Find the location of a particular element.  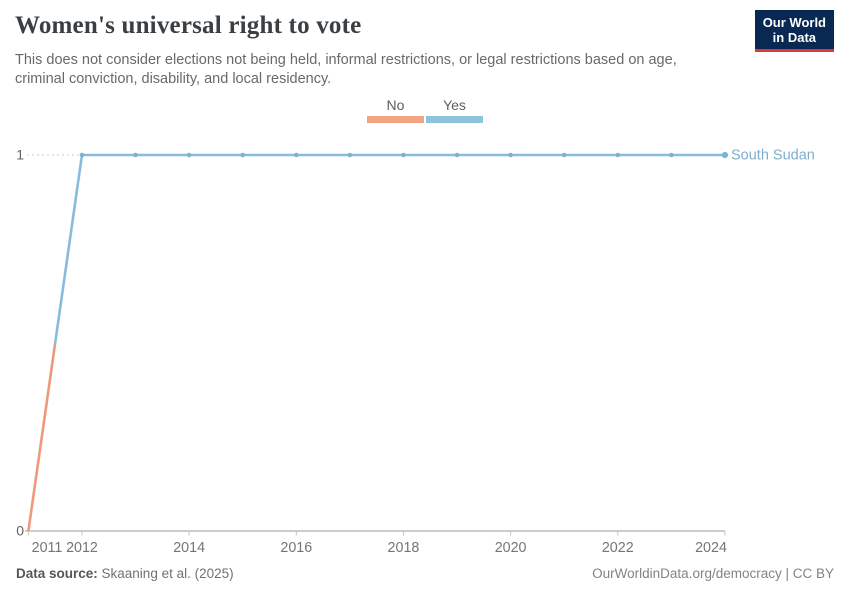

x-tick-label: 2012 is located at coordinates (82, 548).